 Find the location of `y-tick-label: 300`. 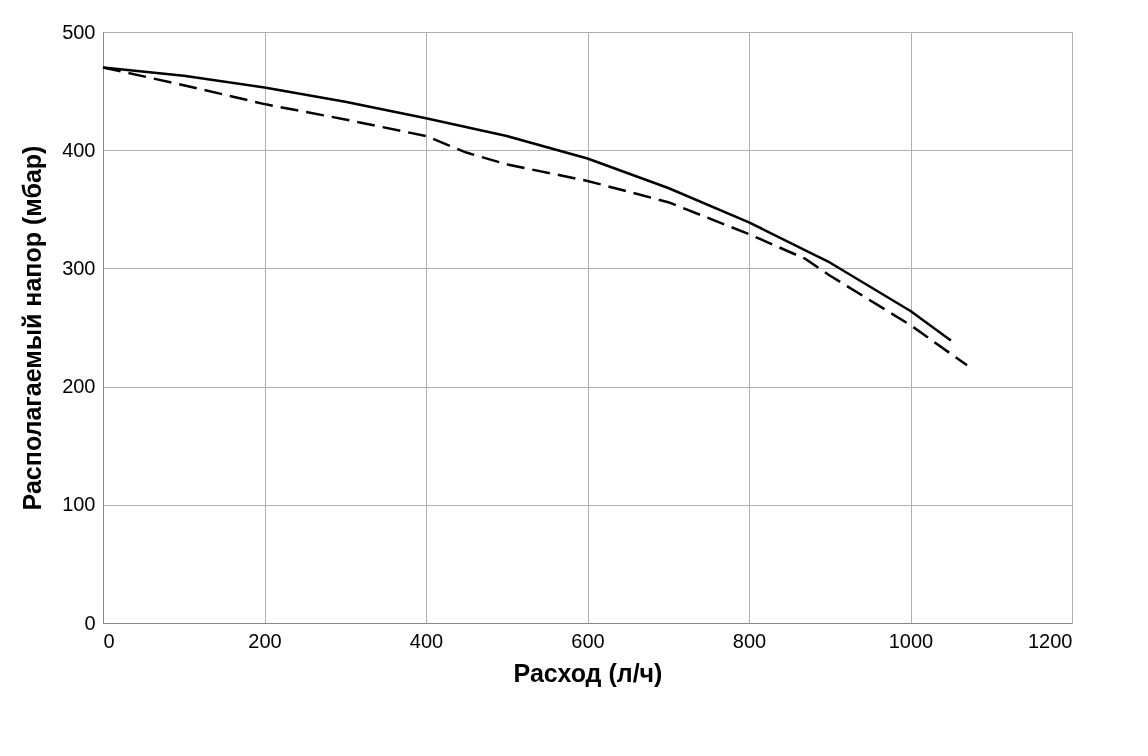

y-tick-label: 300 is located at coordinates (79, 267).